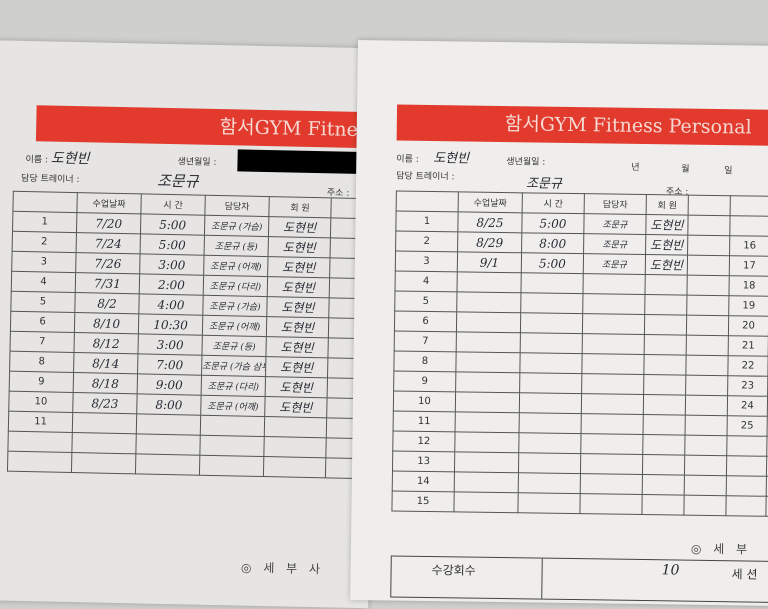 Image resolution: width=768 pixels, height=609 pixels. I want to click on divider, so click(542, 579).